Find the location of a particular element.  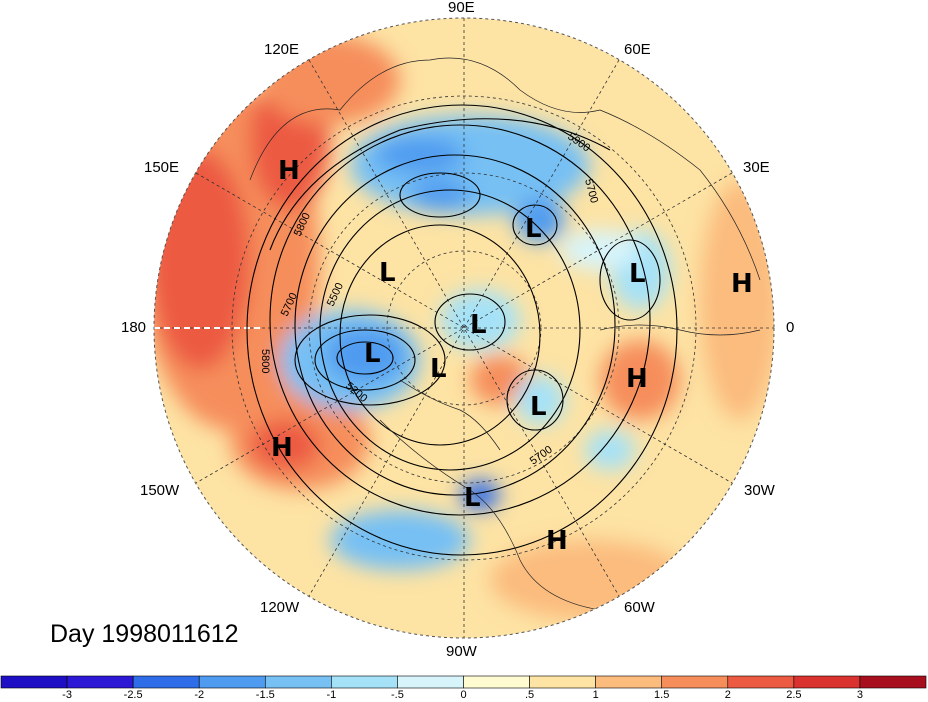

colorbar-tick-label: 1 is located at coordinates (595, 695).